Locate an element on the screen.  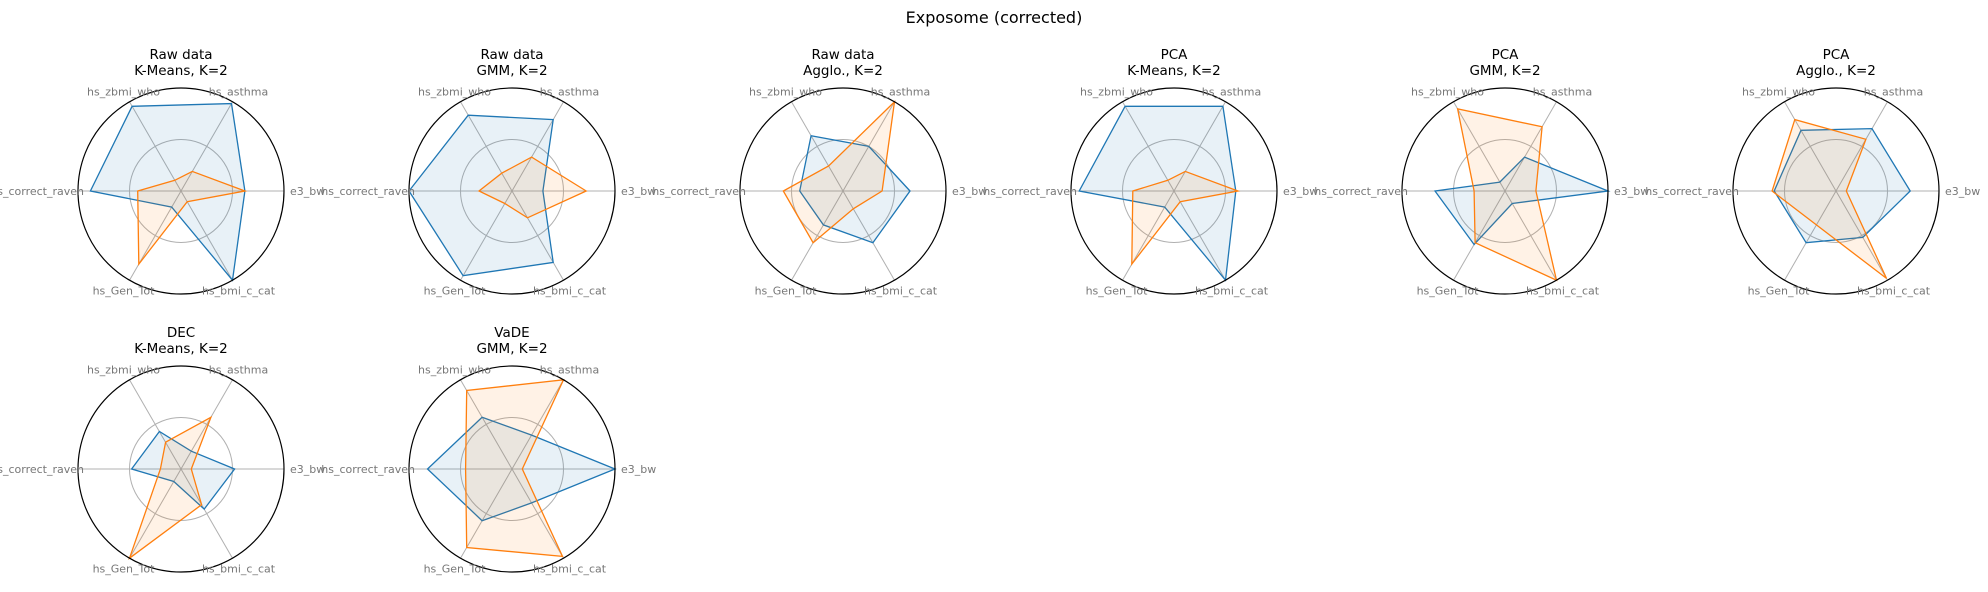
panel-title-line1: DEC is located at coordinates (181, 333).